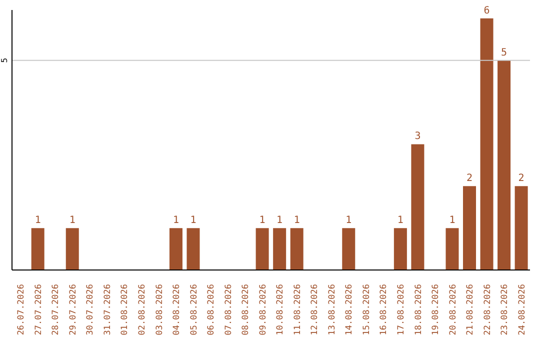  Describe the element at coordinates (246, 310) in the screenshot. I see `x-tick-label: 08.08.2026` at that location.